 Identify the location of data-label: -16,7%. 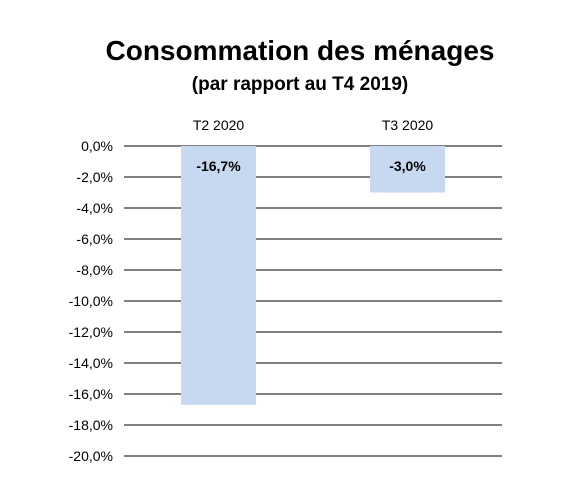
(218, 166).